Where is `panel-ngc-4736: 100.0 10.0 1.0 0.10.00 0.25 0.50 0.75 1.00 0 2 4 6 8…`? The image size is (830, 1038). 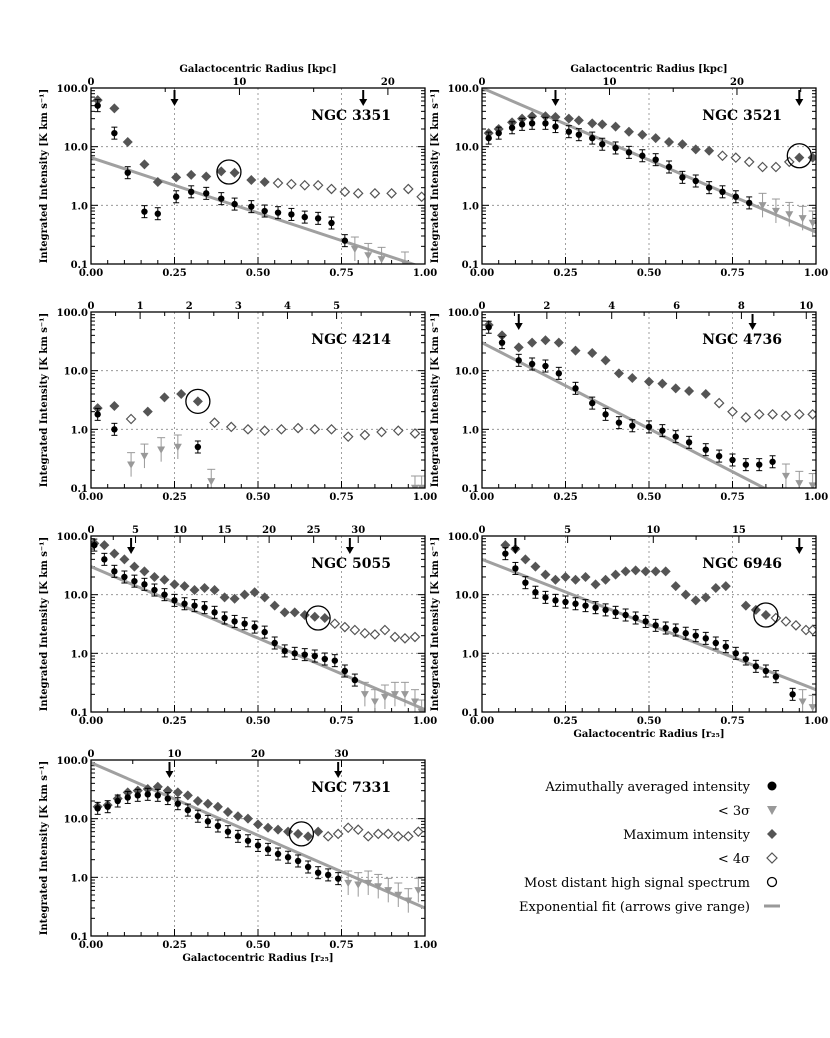 panel-ngc-4736: 100.0 10.0 1.0 0.10.00 0.25 0.50 0.75 1.00 0 2 4 6 8… is located at coordinates (629, 402).